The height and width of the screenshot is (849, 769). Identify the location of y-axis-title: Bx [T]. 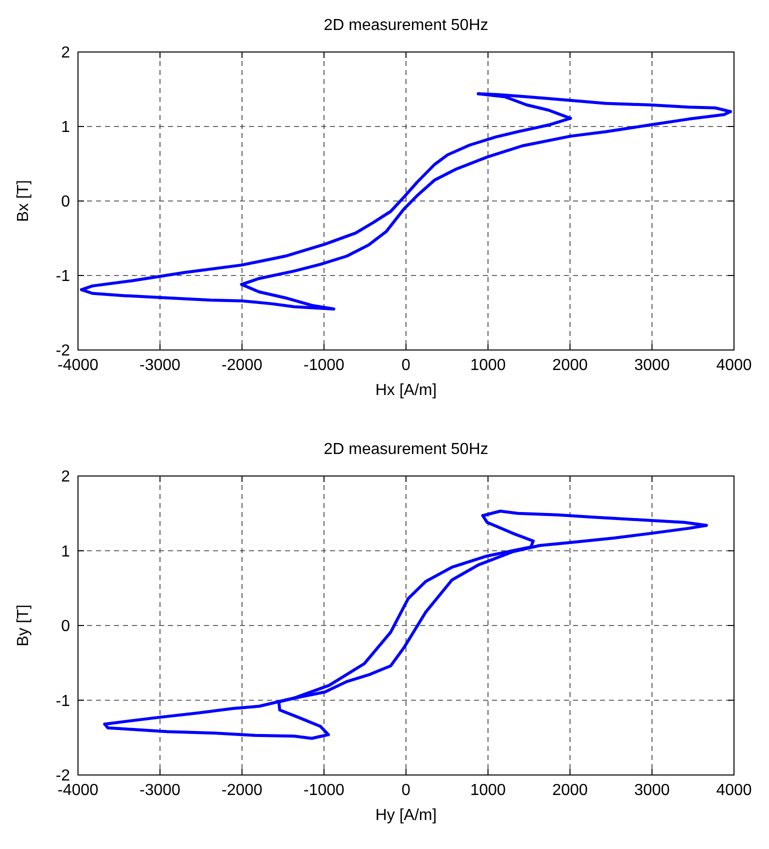
(23, 201).